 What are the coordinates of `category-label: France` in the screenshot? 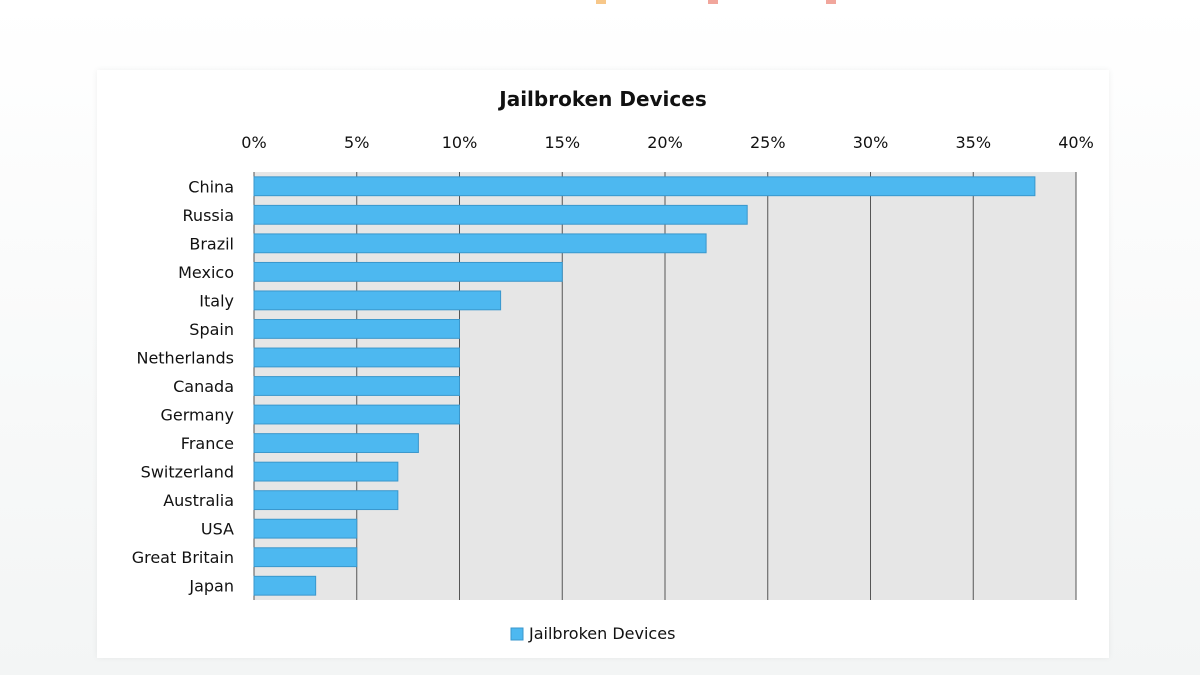 It's located at (207, 443).